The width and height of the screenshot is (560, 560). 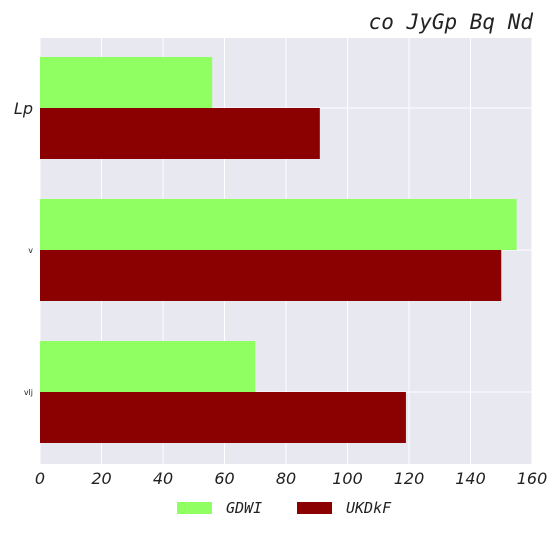 What do you see at coordinates (28, 392) in the screenshot?
I see `y-category-label: vlj` at bounding box center [28, 392].